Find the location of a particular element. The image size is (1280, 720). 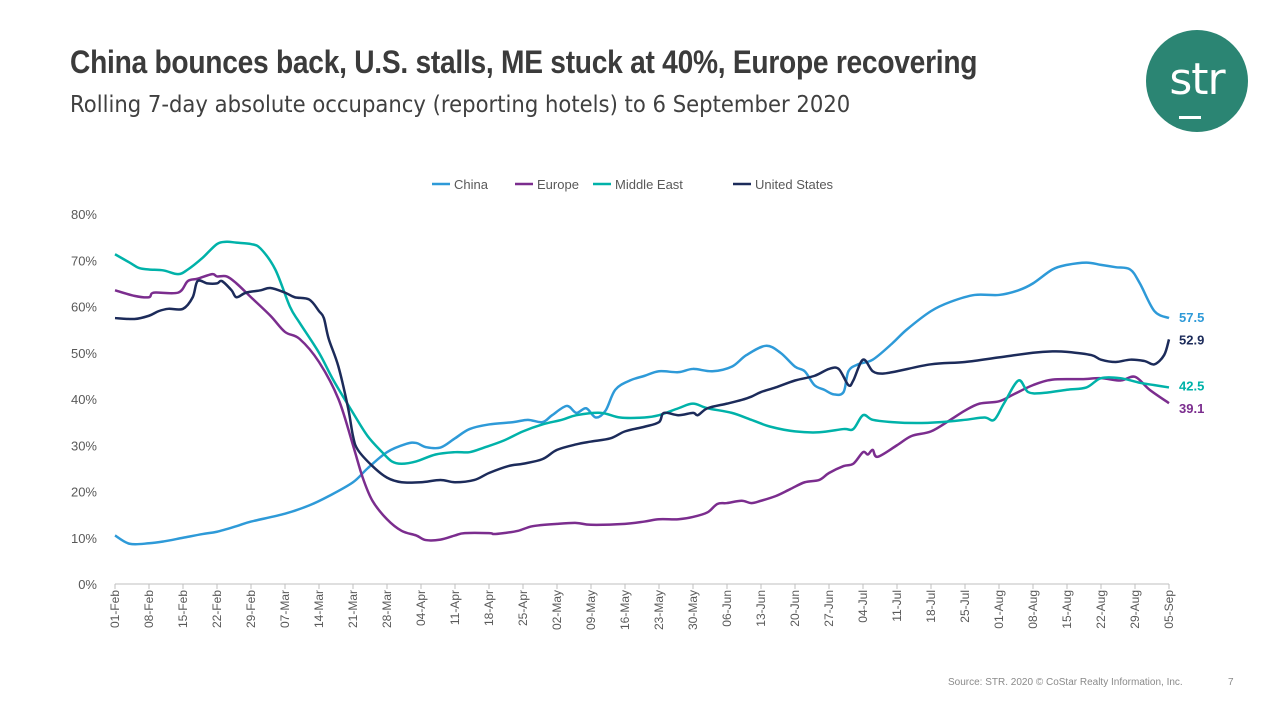

x-tick-label: 27-Jun is located at coordinates (829, 608).